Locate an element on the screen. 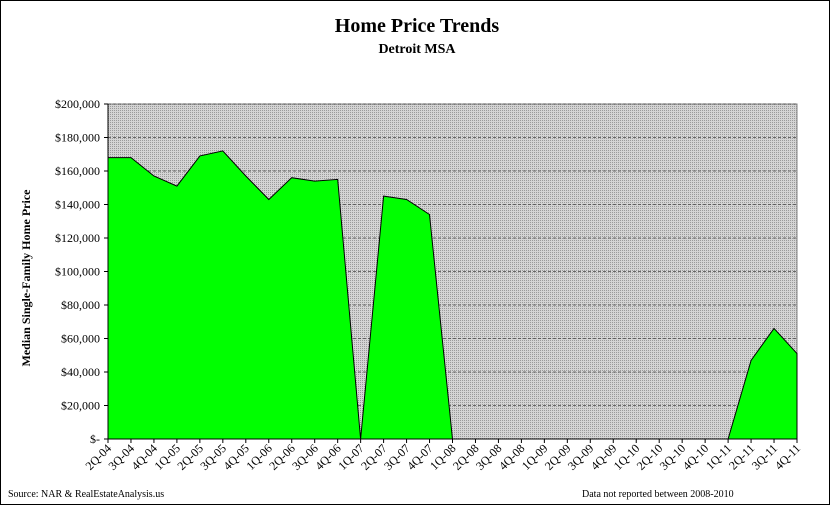  y-tick-label: $160,000 is located at coordinates (77, 171).